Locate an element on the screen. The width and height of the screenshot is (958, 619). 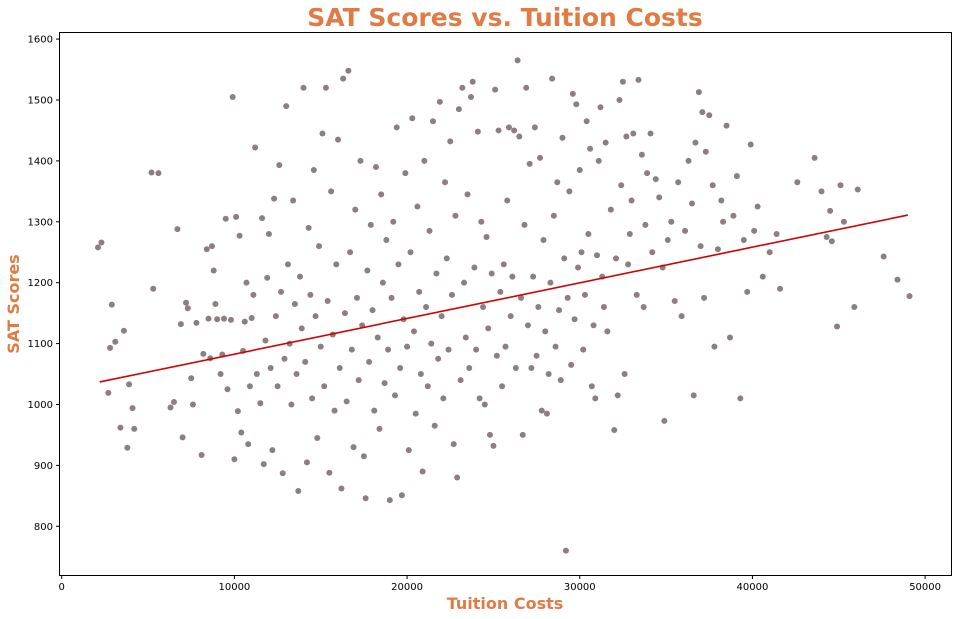
chart-title: SAT Scores vs. Tuition Costs is located at coordinates (505, 17).